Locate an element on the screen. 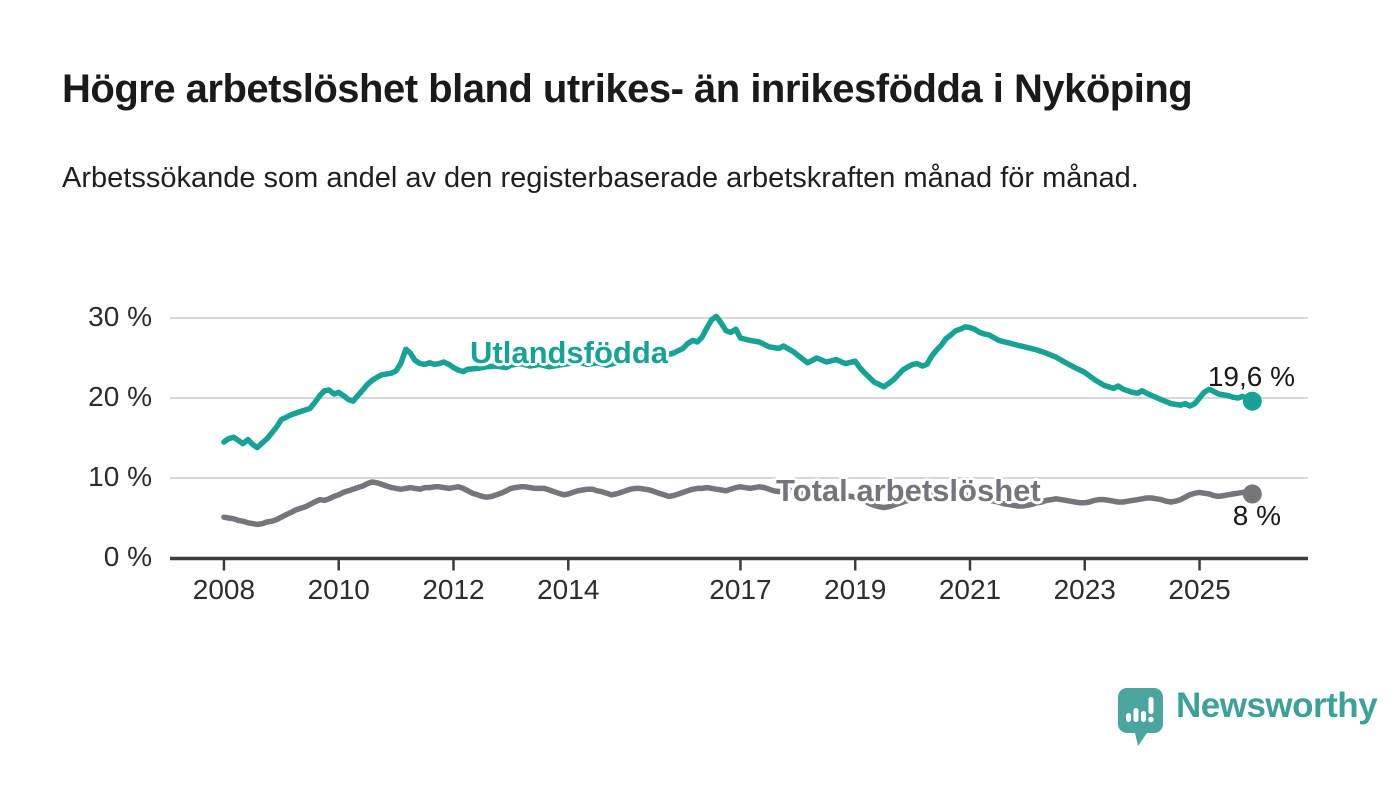  series-line-total is located at coordinates (738, 503).